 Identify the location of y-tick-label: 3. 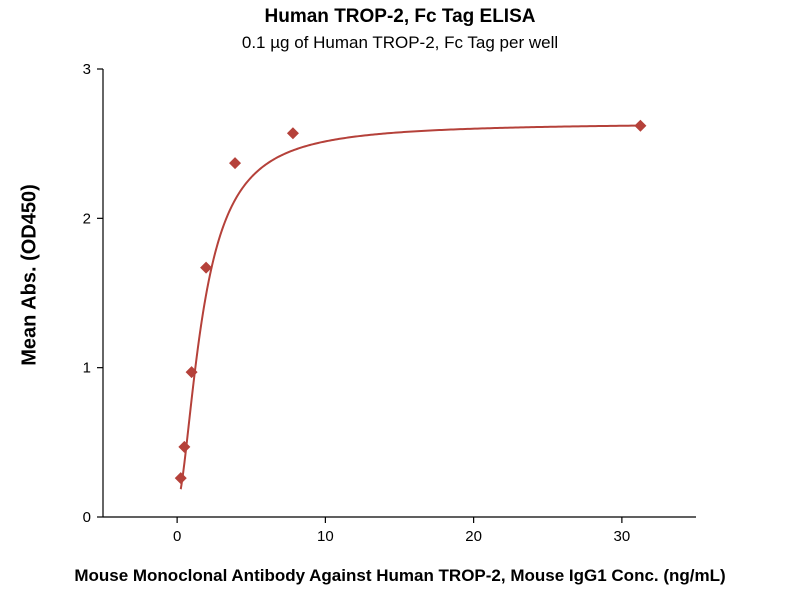
(87, 69).